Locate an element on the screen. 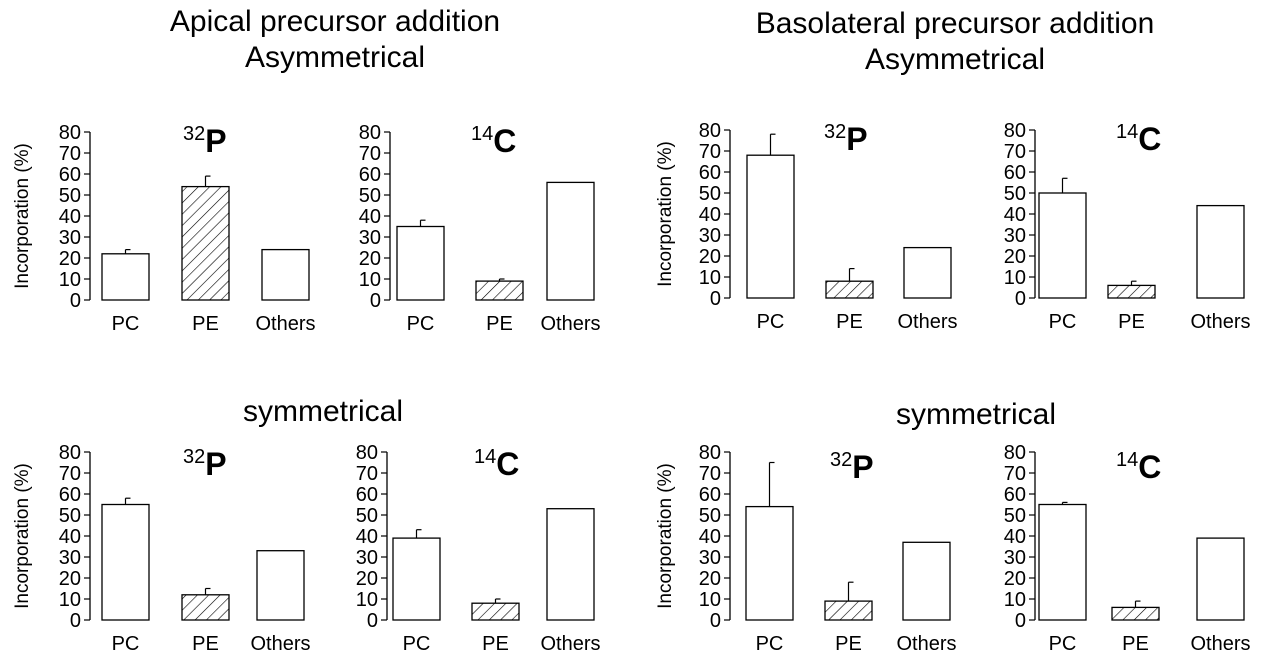 The image size is (1263, 652). apical-title: Apical precursor addition is located at coordinates (335, 21).